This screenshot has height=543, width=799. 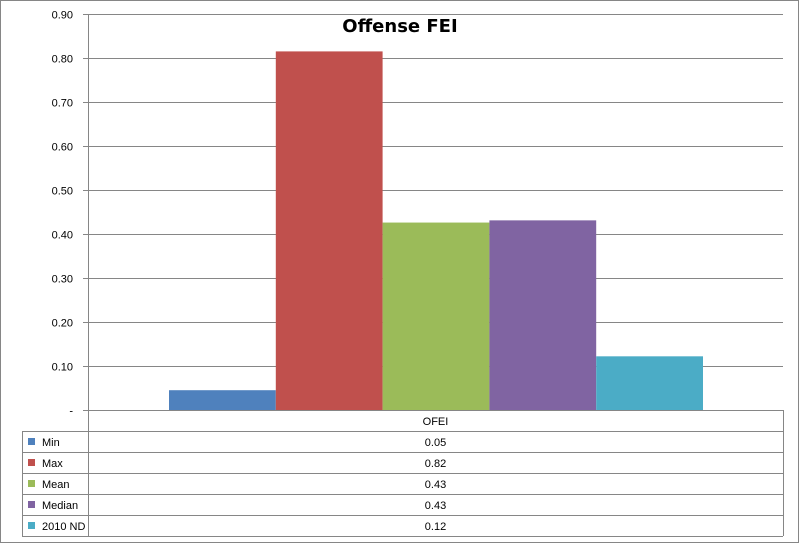 What do you see at coordinates (436, 316) in the screenshot?
I see `bar-mean` at bounding box center [436, 316].